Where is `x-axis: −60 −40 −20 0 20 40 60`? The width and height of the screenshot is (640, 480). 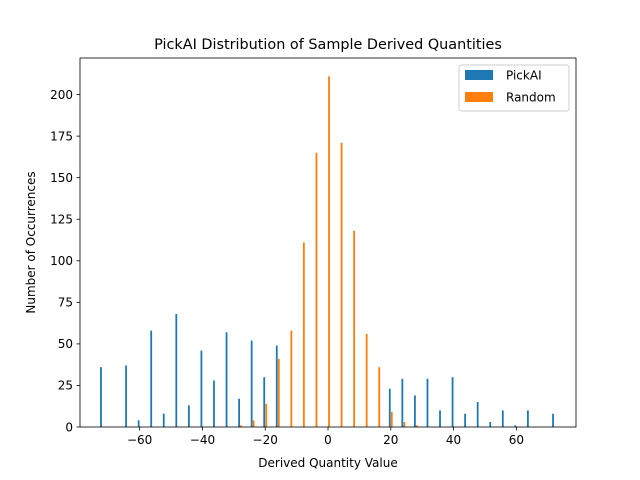
x-axis: −60 −40 −20 0 20 40 60 is located at coordinates (325, 437).